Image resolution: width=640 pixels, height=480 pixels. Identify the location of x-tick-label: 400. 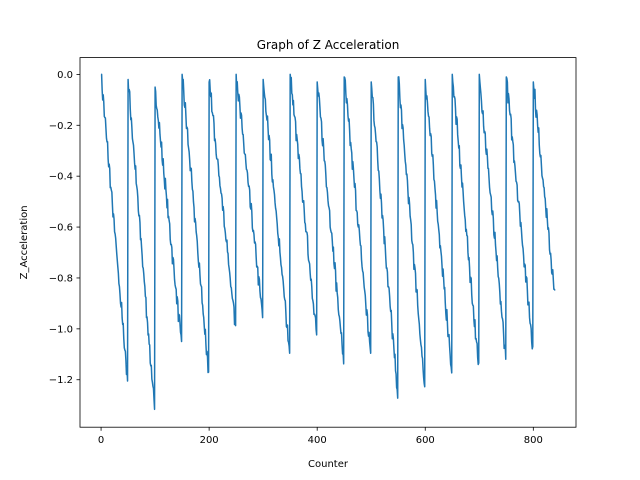
(317, 440).